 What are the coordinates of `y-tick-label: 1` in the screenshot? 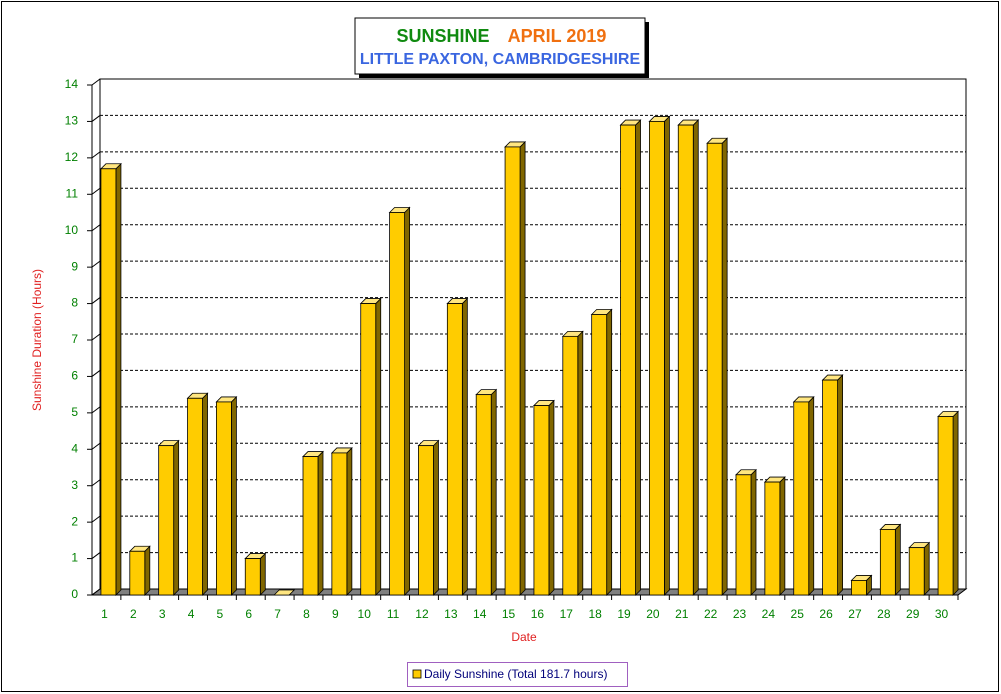 It's located at (74, 558).